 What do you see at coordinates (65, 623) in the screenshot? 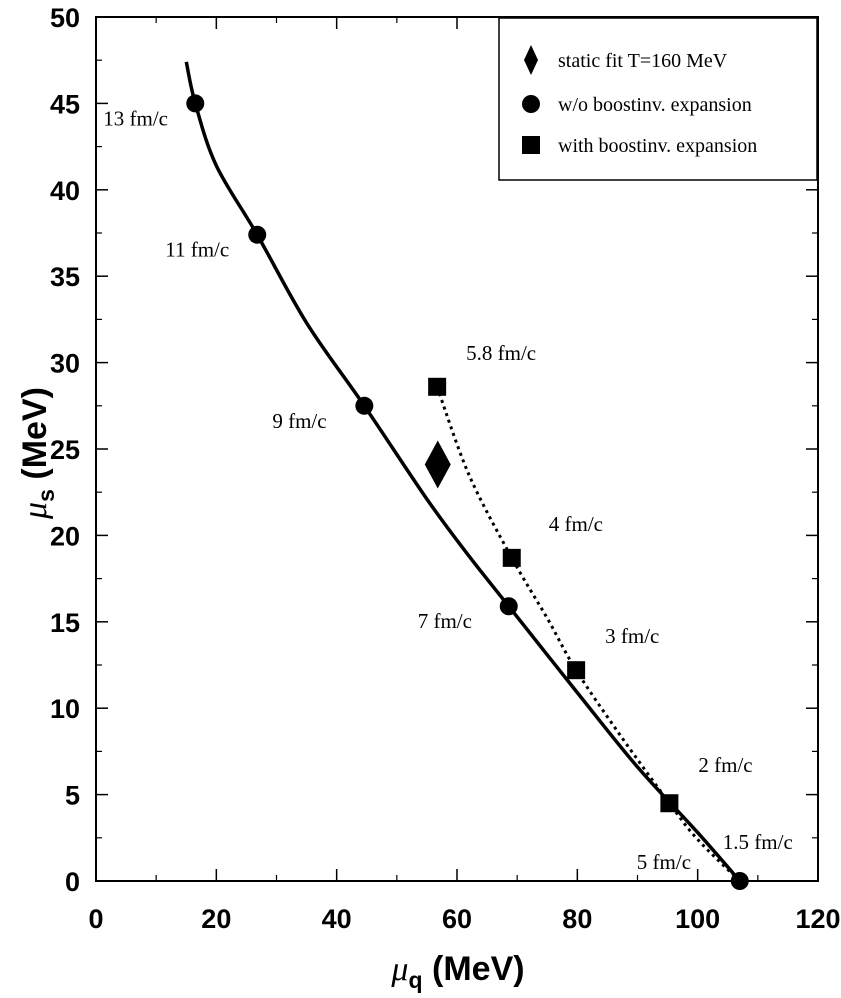
I see `y-tick-label: 15` at bounding box center [65, 623].